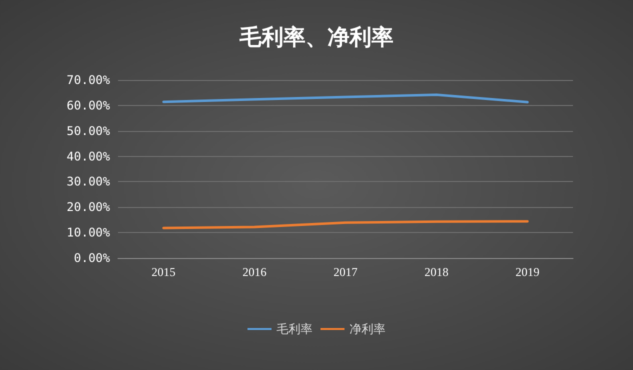  Describe the element at coordinates (164, 272) in the screenshot. I see `x-tick-label: 2015` at that location.